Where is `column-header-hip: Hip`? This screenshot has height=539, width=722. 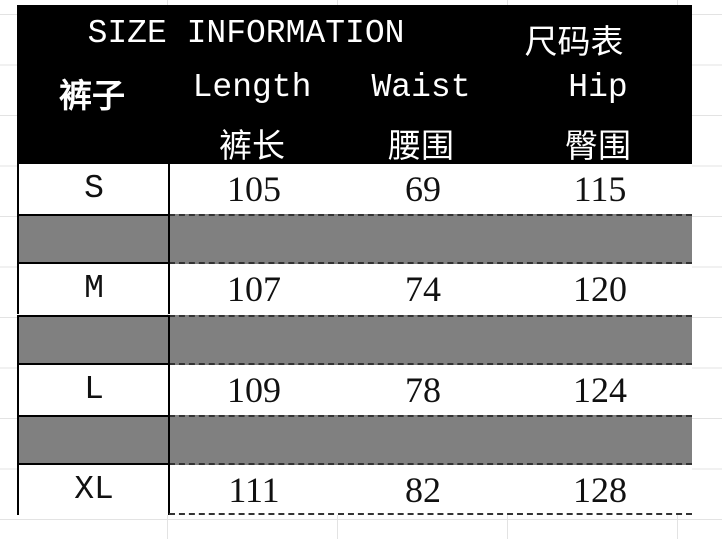 column-header-hip: Hip is located at coordinates (598, 87).